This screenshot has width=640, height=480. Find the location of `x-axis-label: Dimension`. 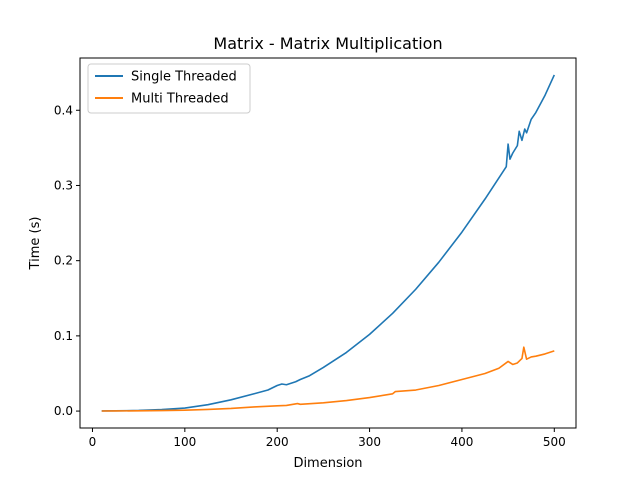

x-axis-label: Dimension is located at coordinates (327, 463).